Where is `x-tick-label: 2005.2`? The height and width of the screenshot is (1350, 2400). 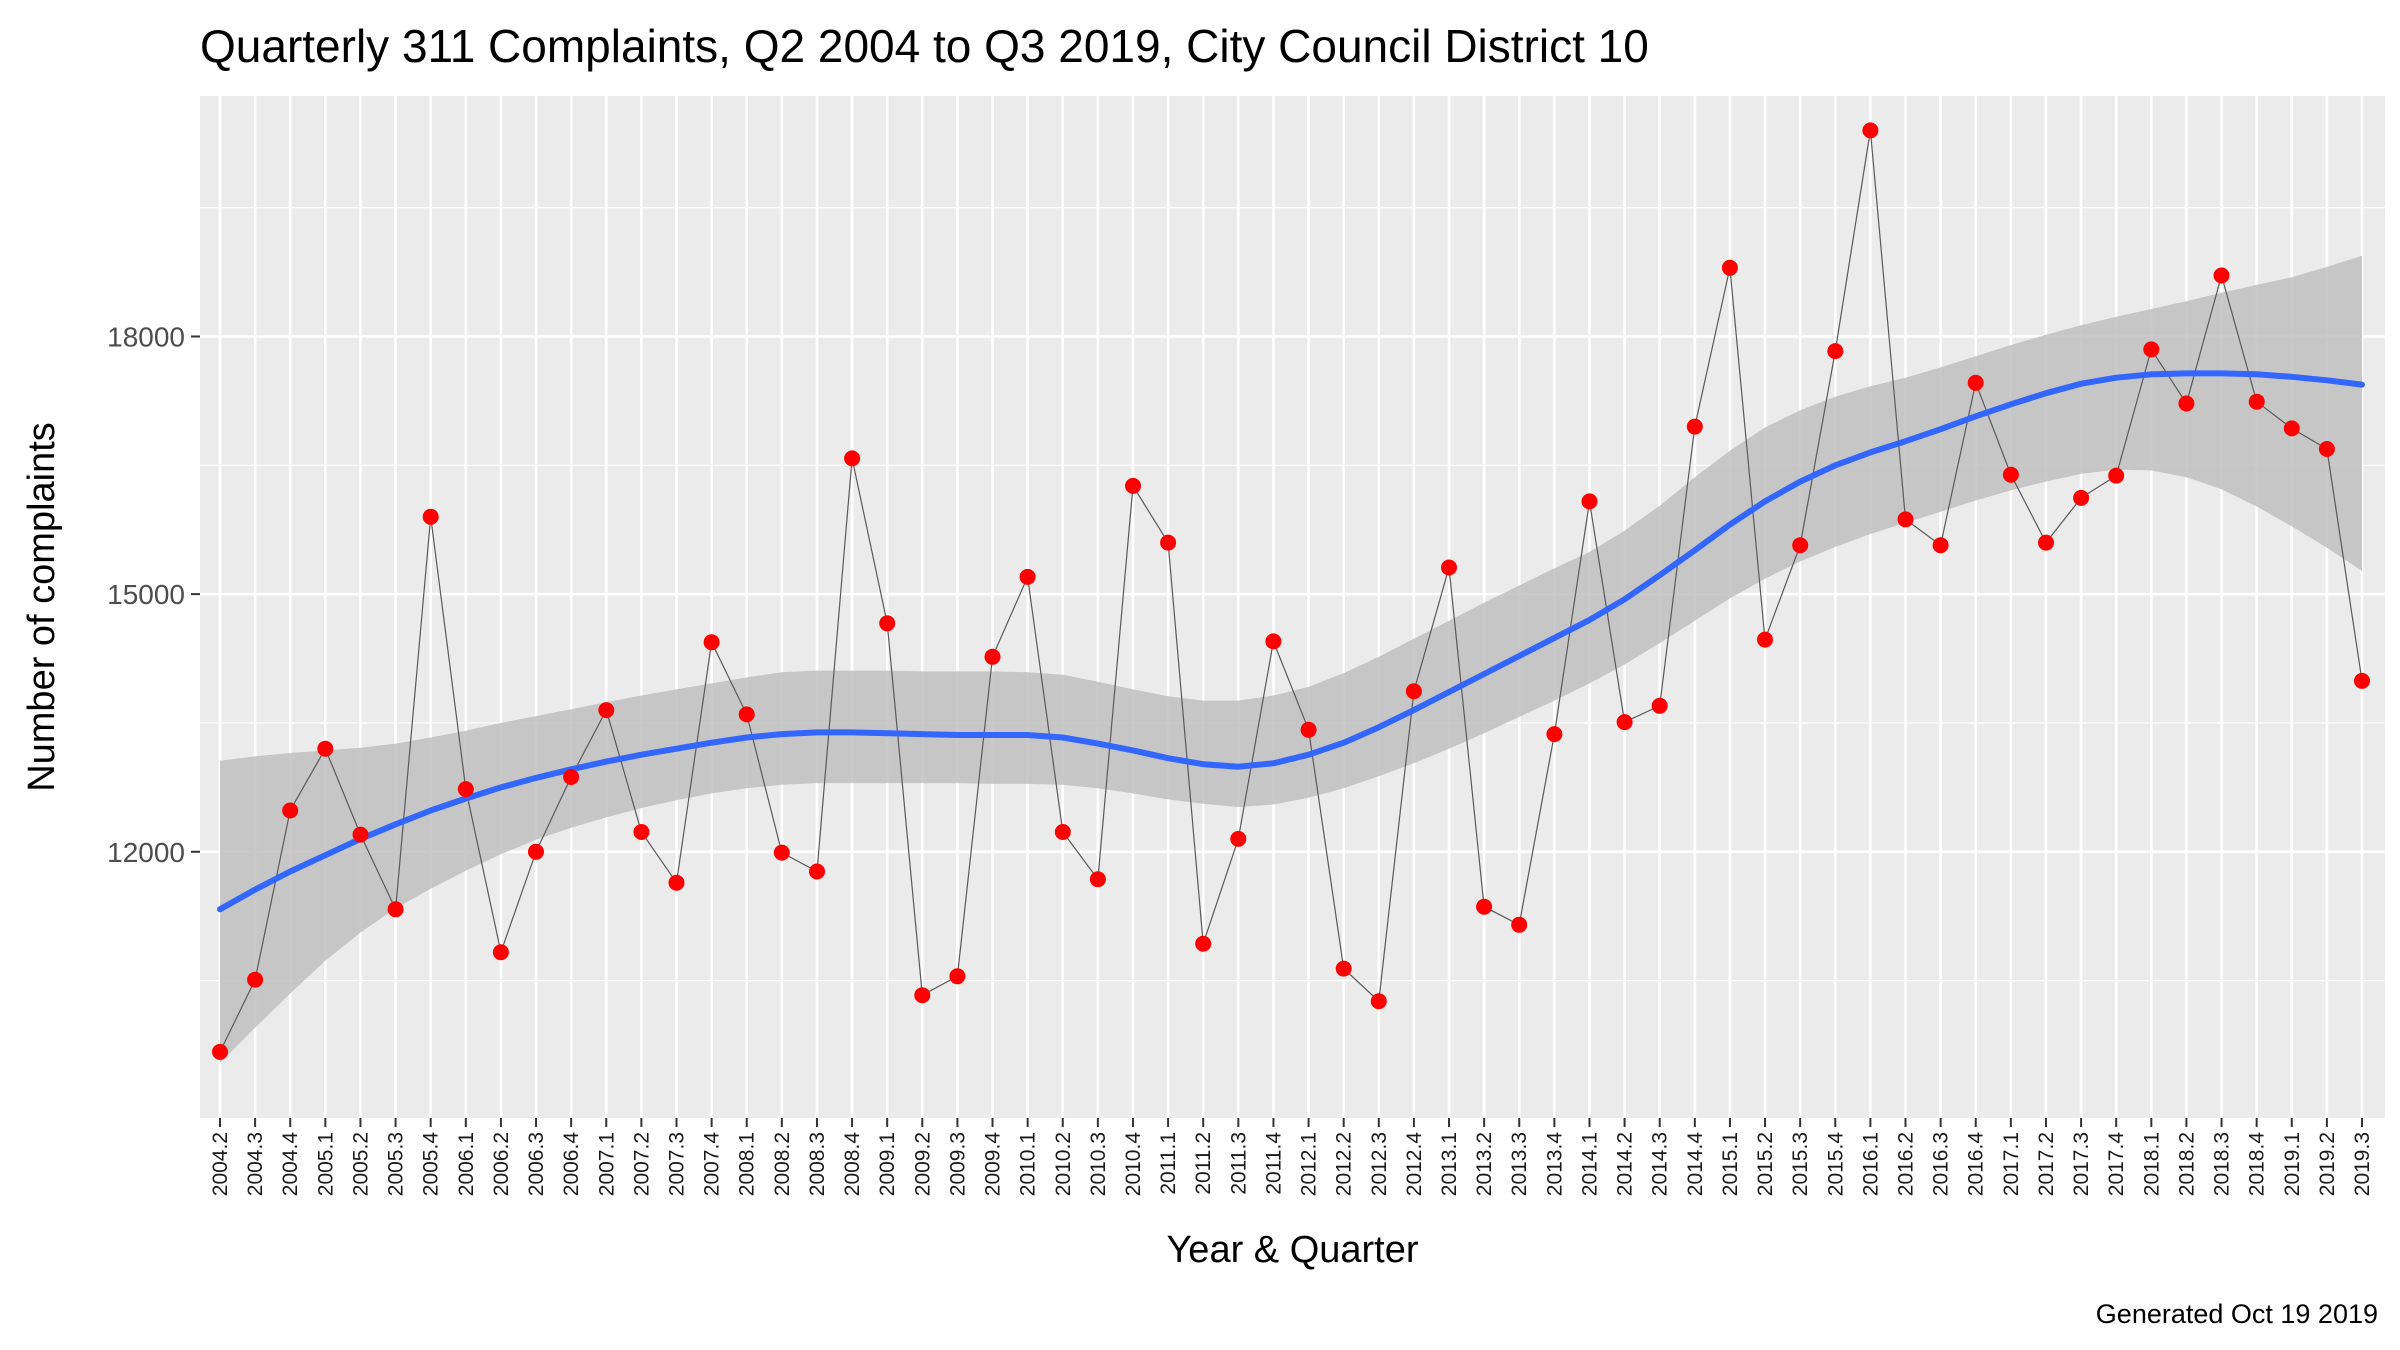 x-tick-label: 2005.2 is located at coordinates (361, 1164).